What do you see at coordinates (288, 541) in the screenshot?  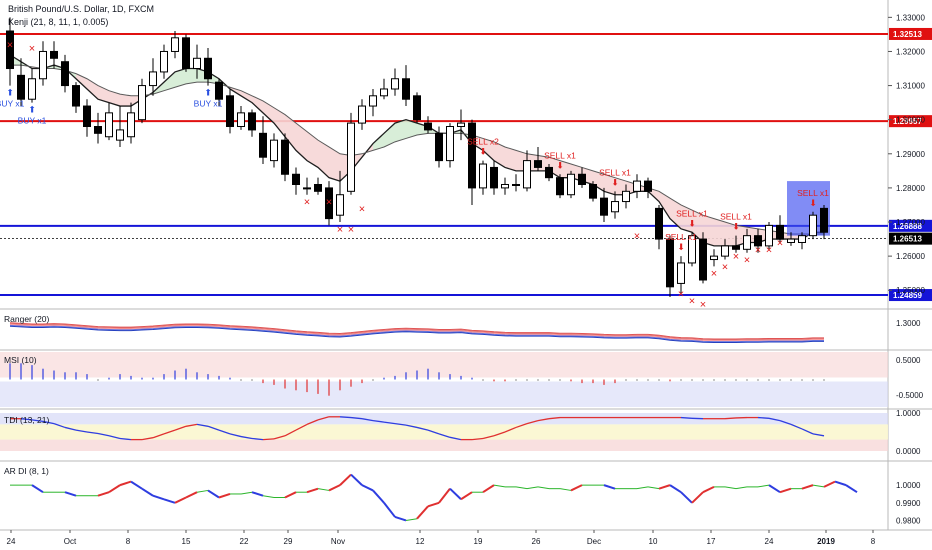 I see `time-tick-label: 29` at bounding box center [288, 541].